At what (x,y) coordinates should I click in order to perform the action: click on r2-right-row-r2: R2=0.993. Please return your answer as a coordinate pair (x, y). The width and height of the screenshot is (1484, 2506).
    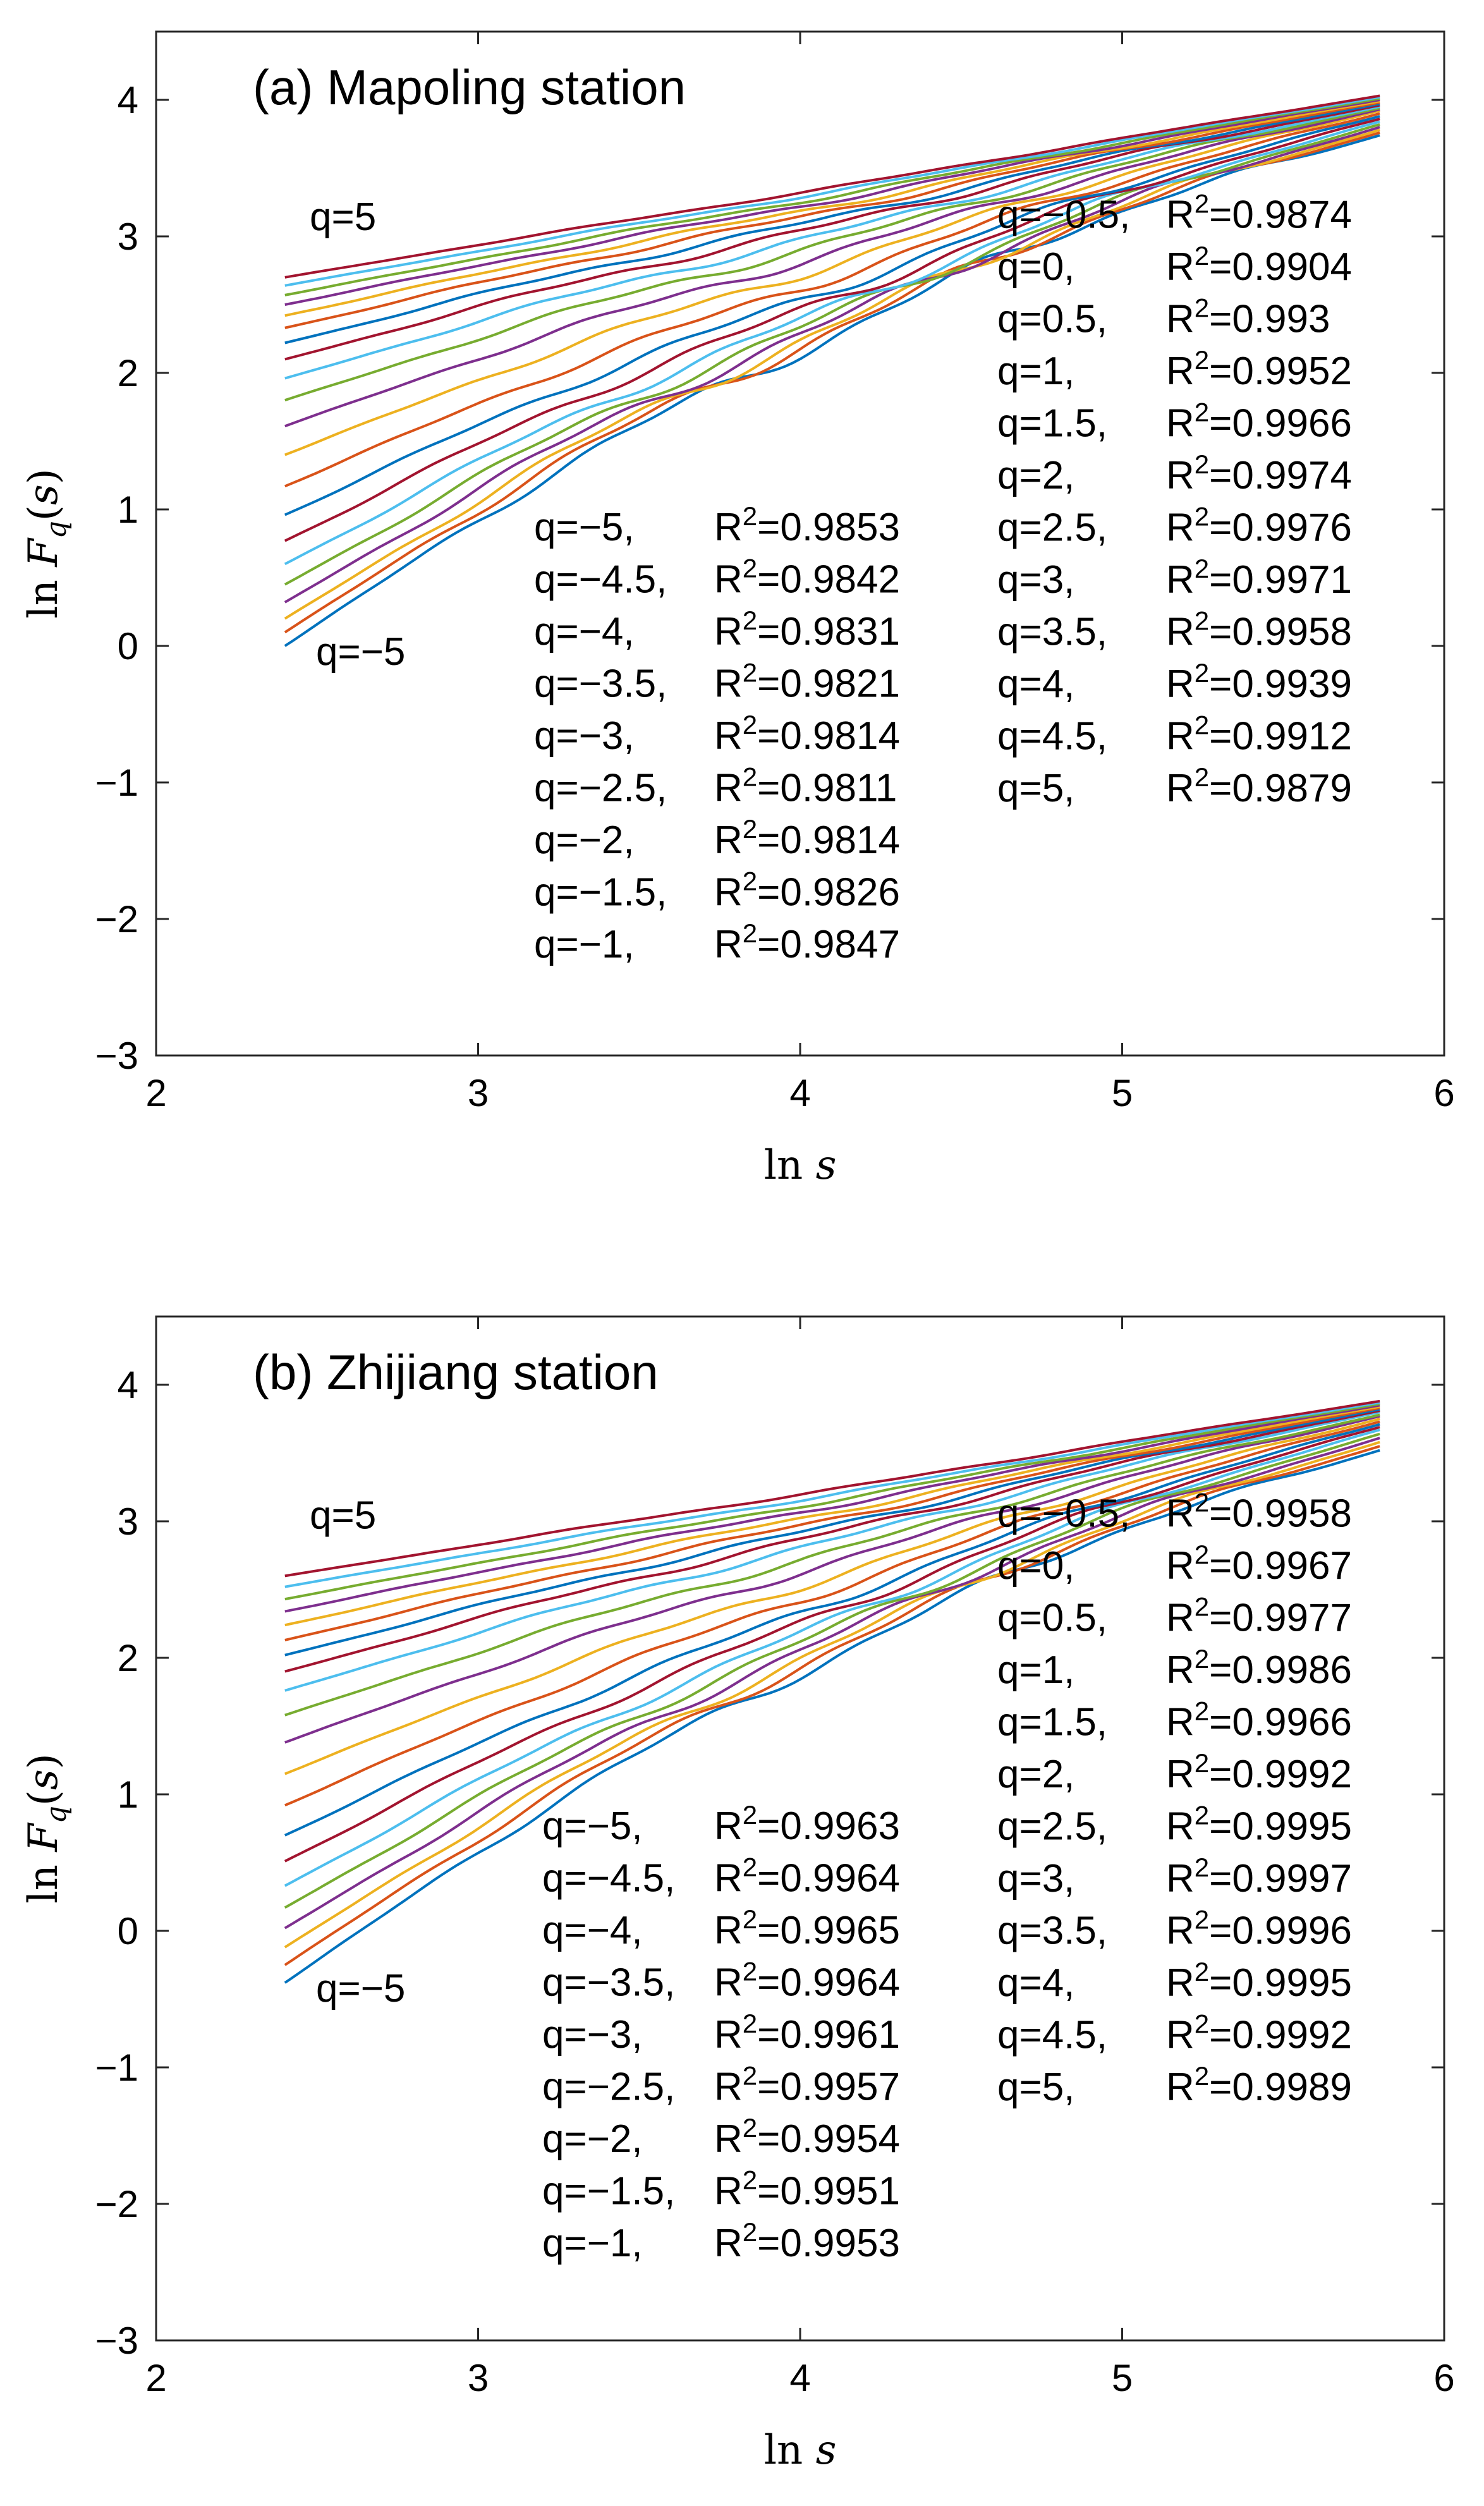
    Looking at the image, I should click on (1248, 317).